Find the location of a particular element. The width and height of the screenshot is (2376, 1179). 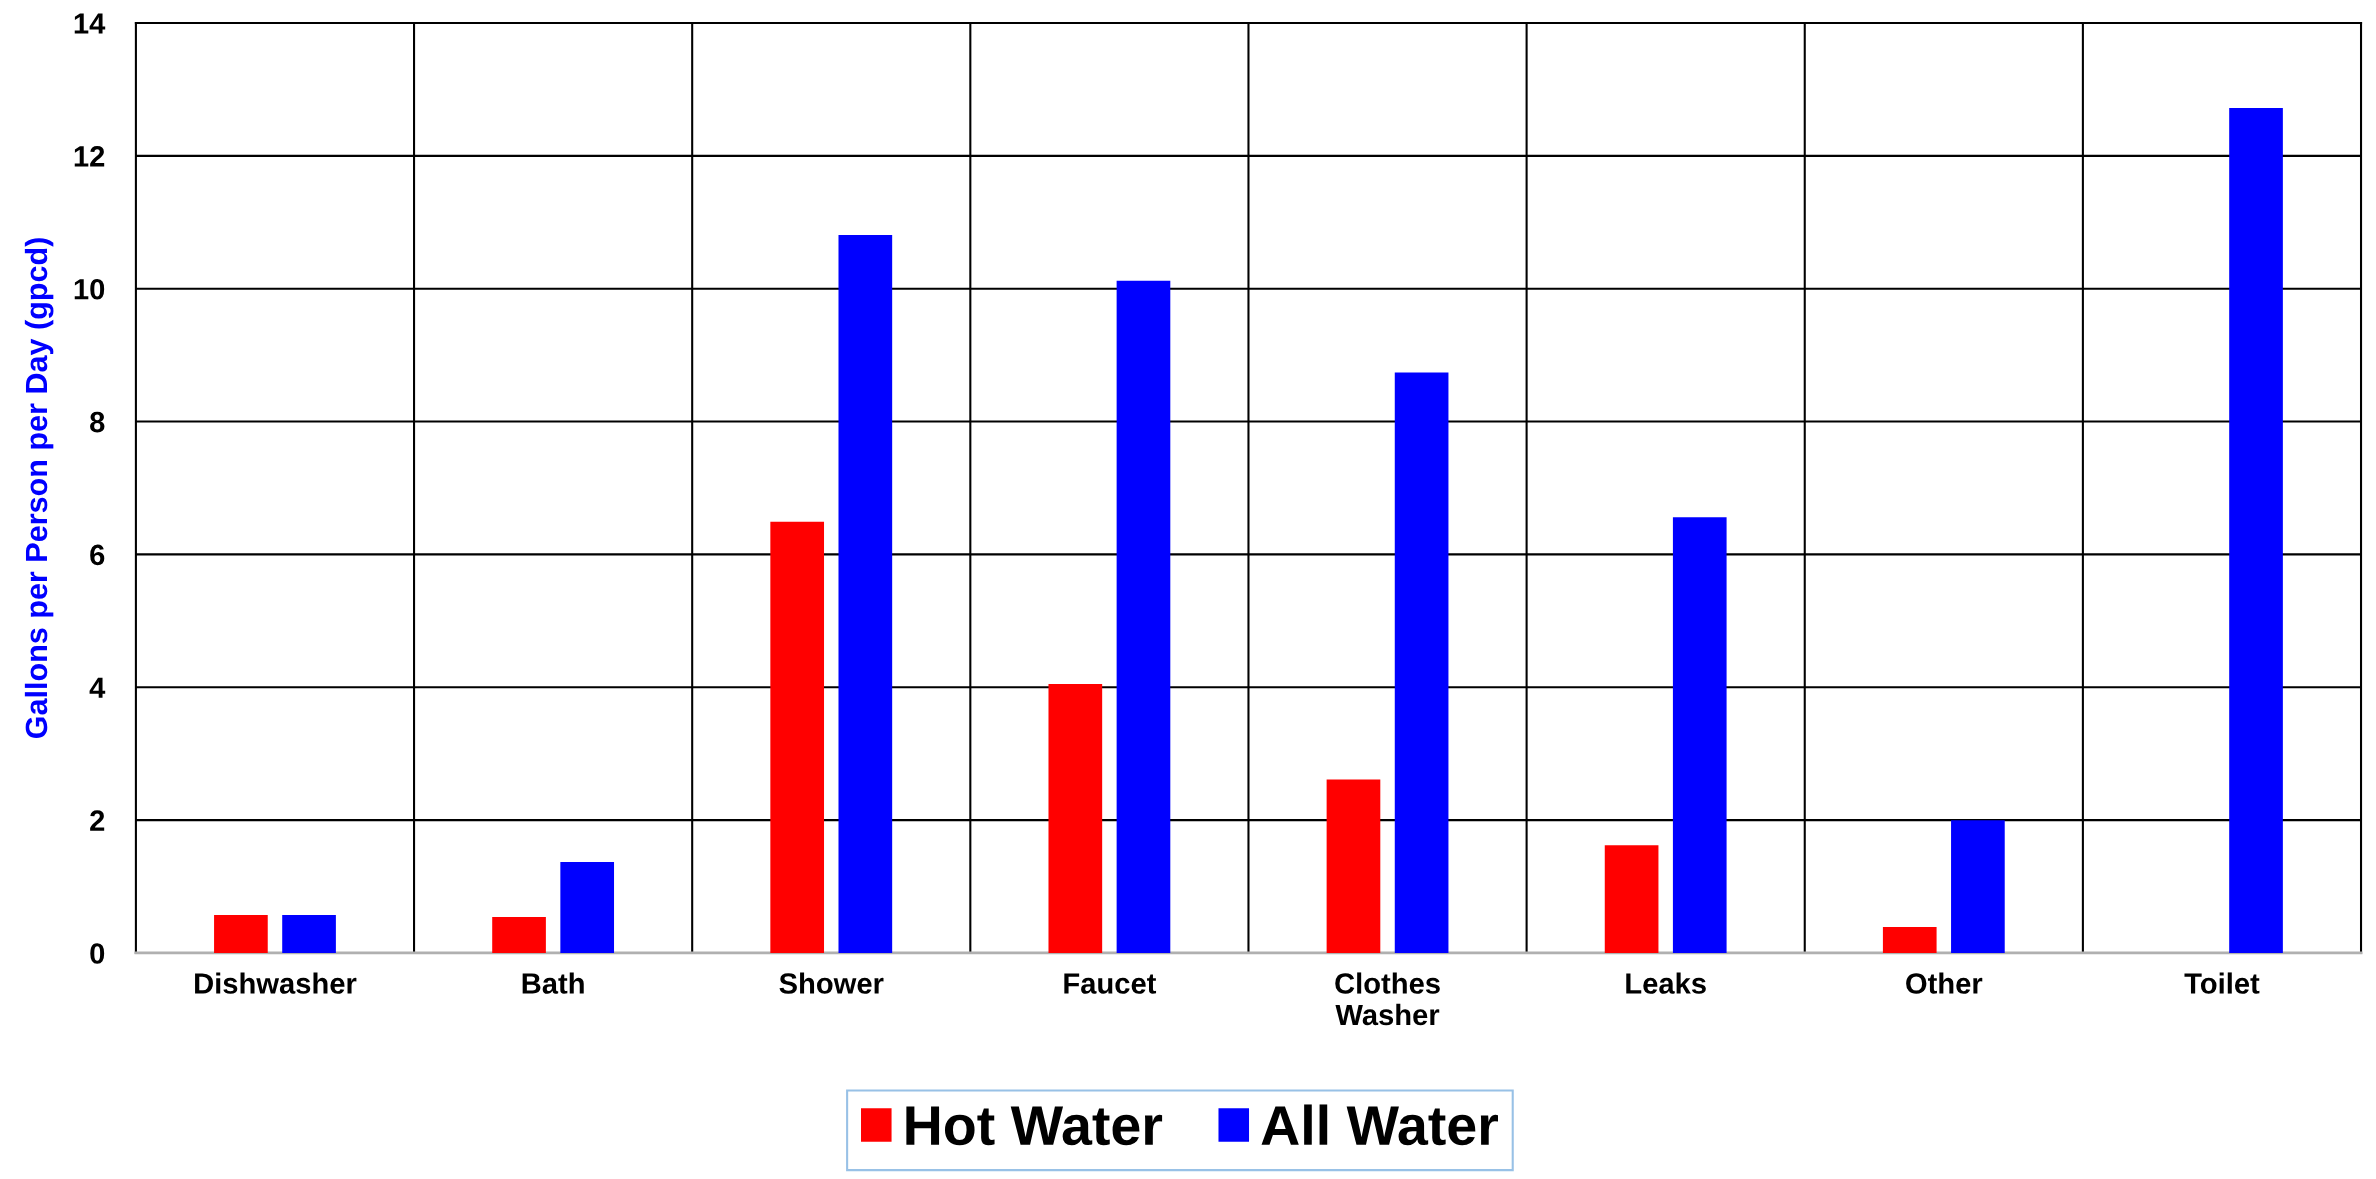

x-tick-label: Leaks is located at coordinates (1666, 983).